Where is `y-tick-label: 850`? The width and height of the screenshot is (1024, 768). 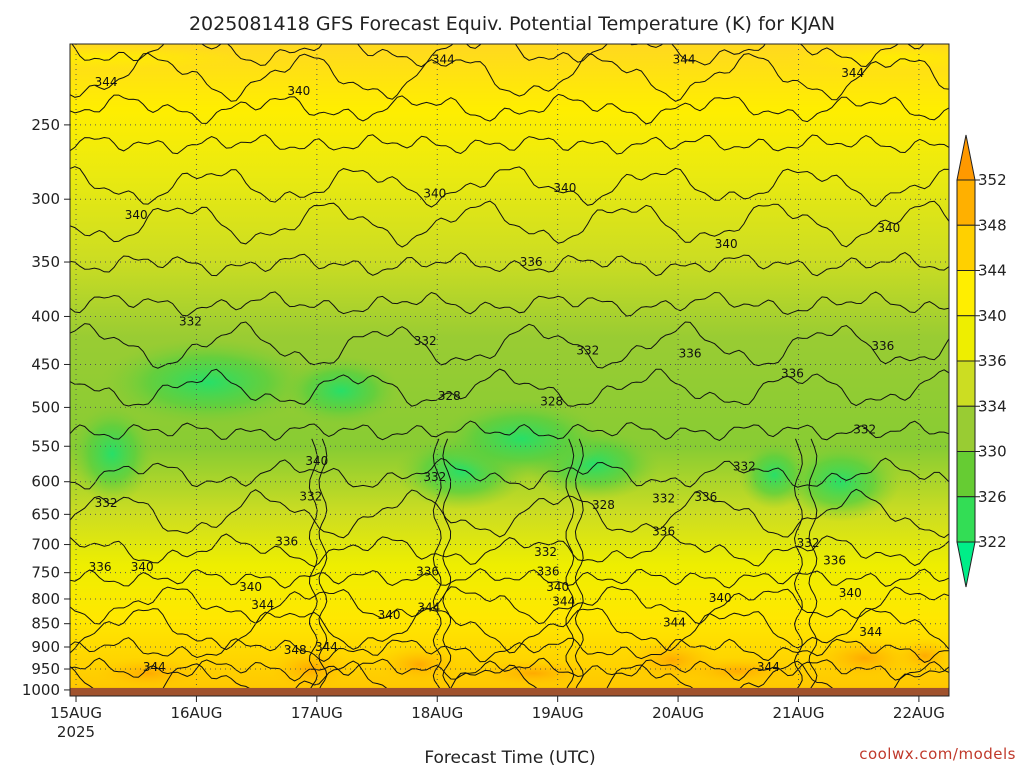 y-tick-label: 850 is located at coordinates (45, 624).